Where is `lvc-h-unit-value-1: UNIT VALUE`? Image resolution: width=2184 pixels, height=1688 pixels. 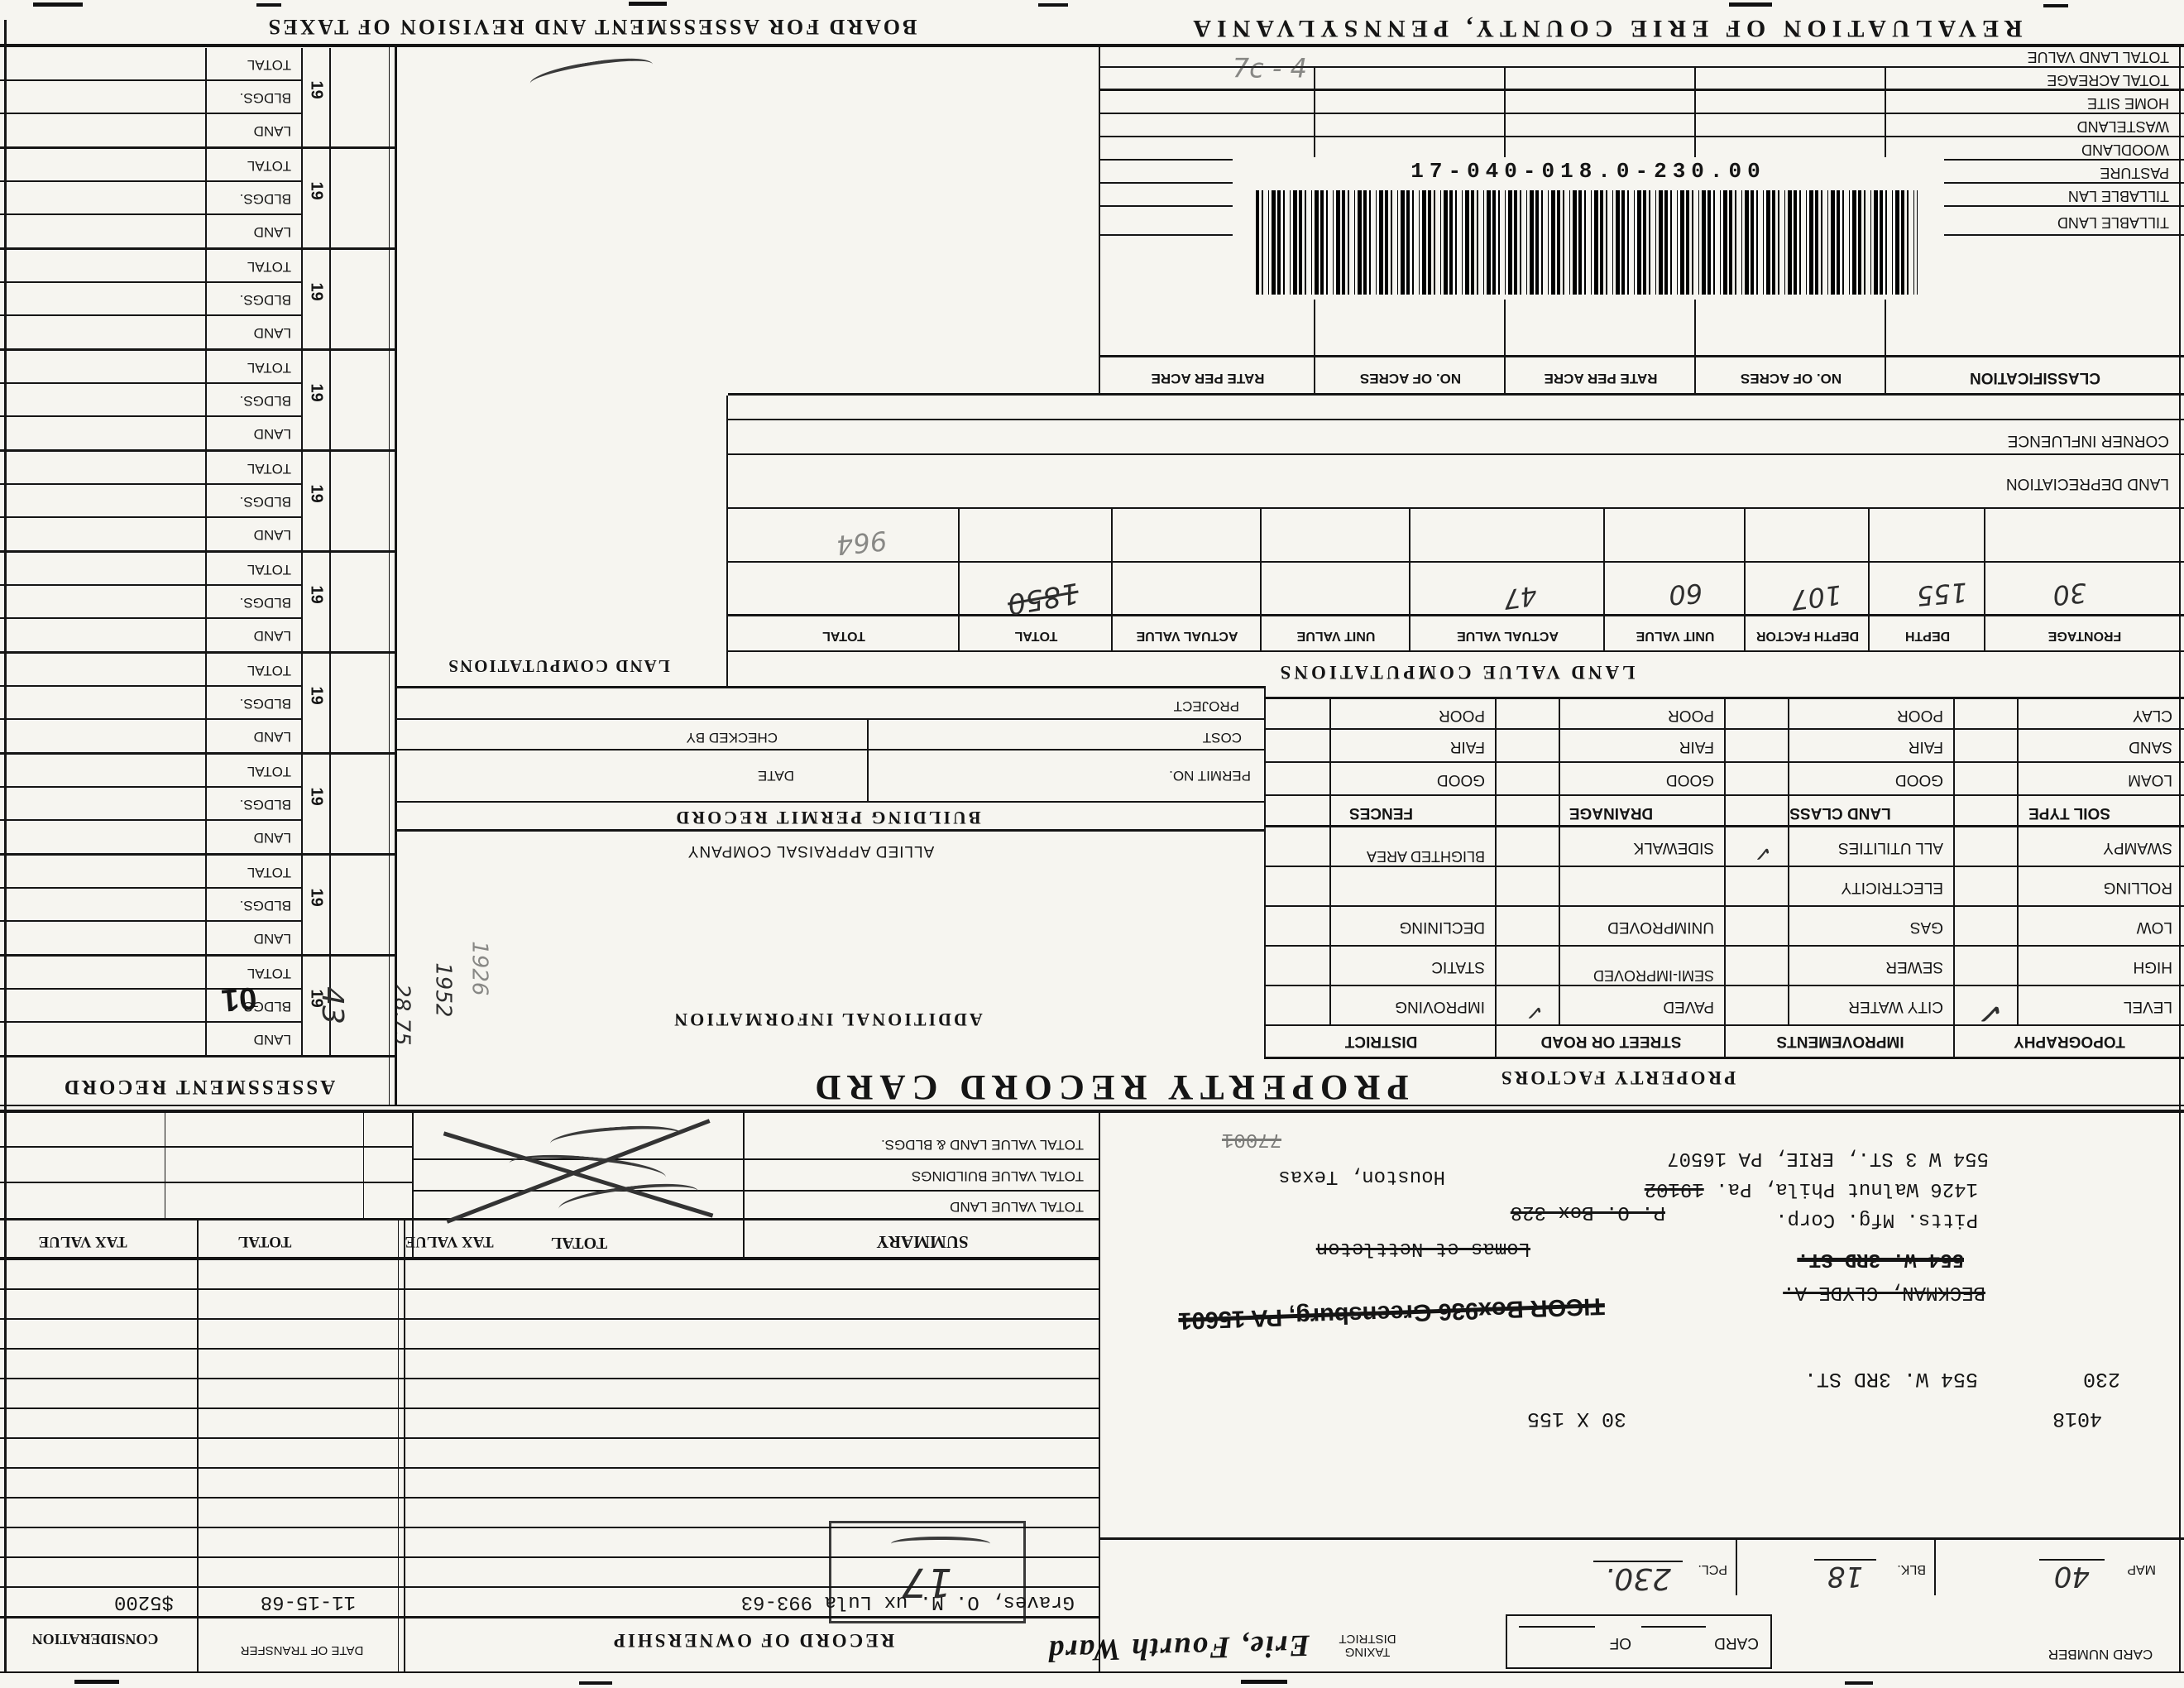 lvc-h-unit-value-1: UNIT VALUE is located at coordinates (1675, 636).